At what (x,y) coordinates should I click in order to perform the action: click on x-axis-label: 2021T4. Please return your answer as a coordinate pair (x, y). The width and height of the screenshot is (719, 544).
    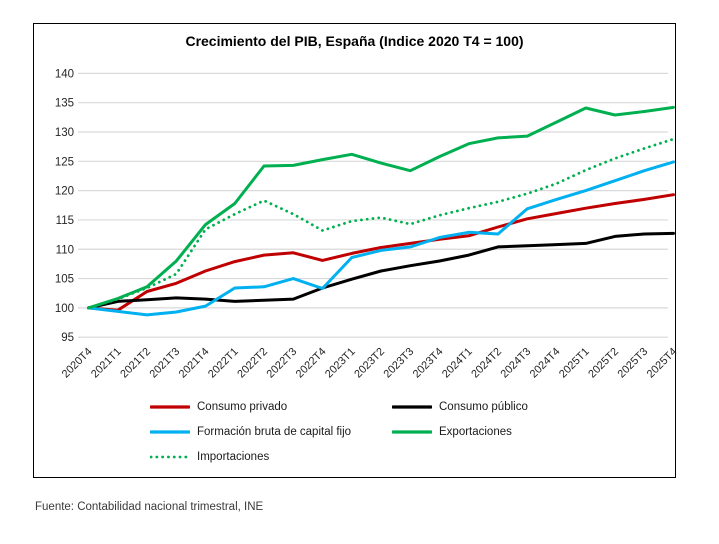
    Looking at the image, I should click on (194, 363).